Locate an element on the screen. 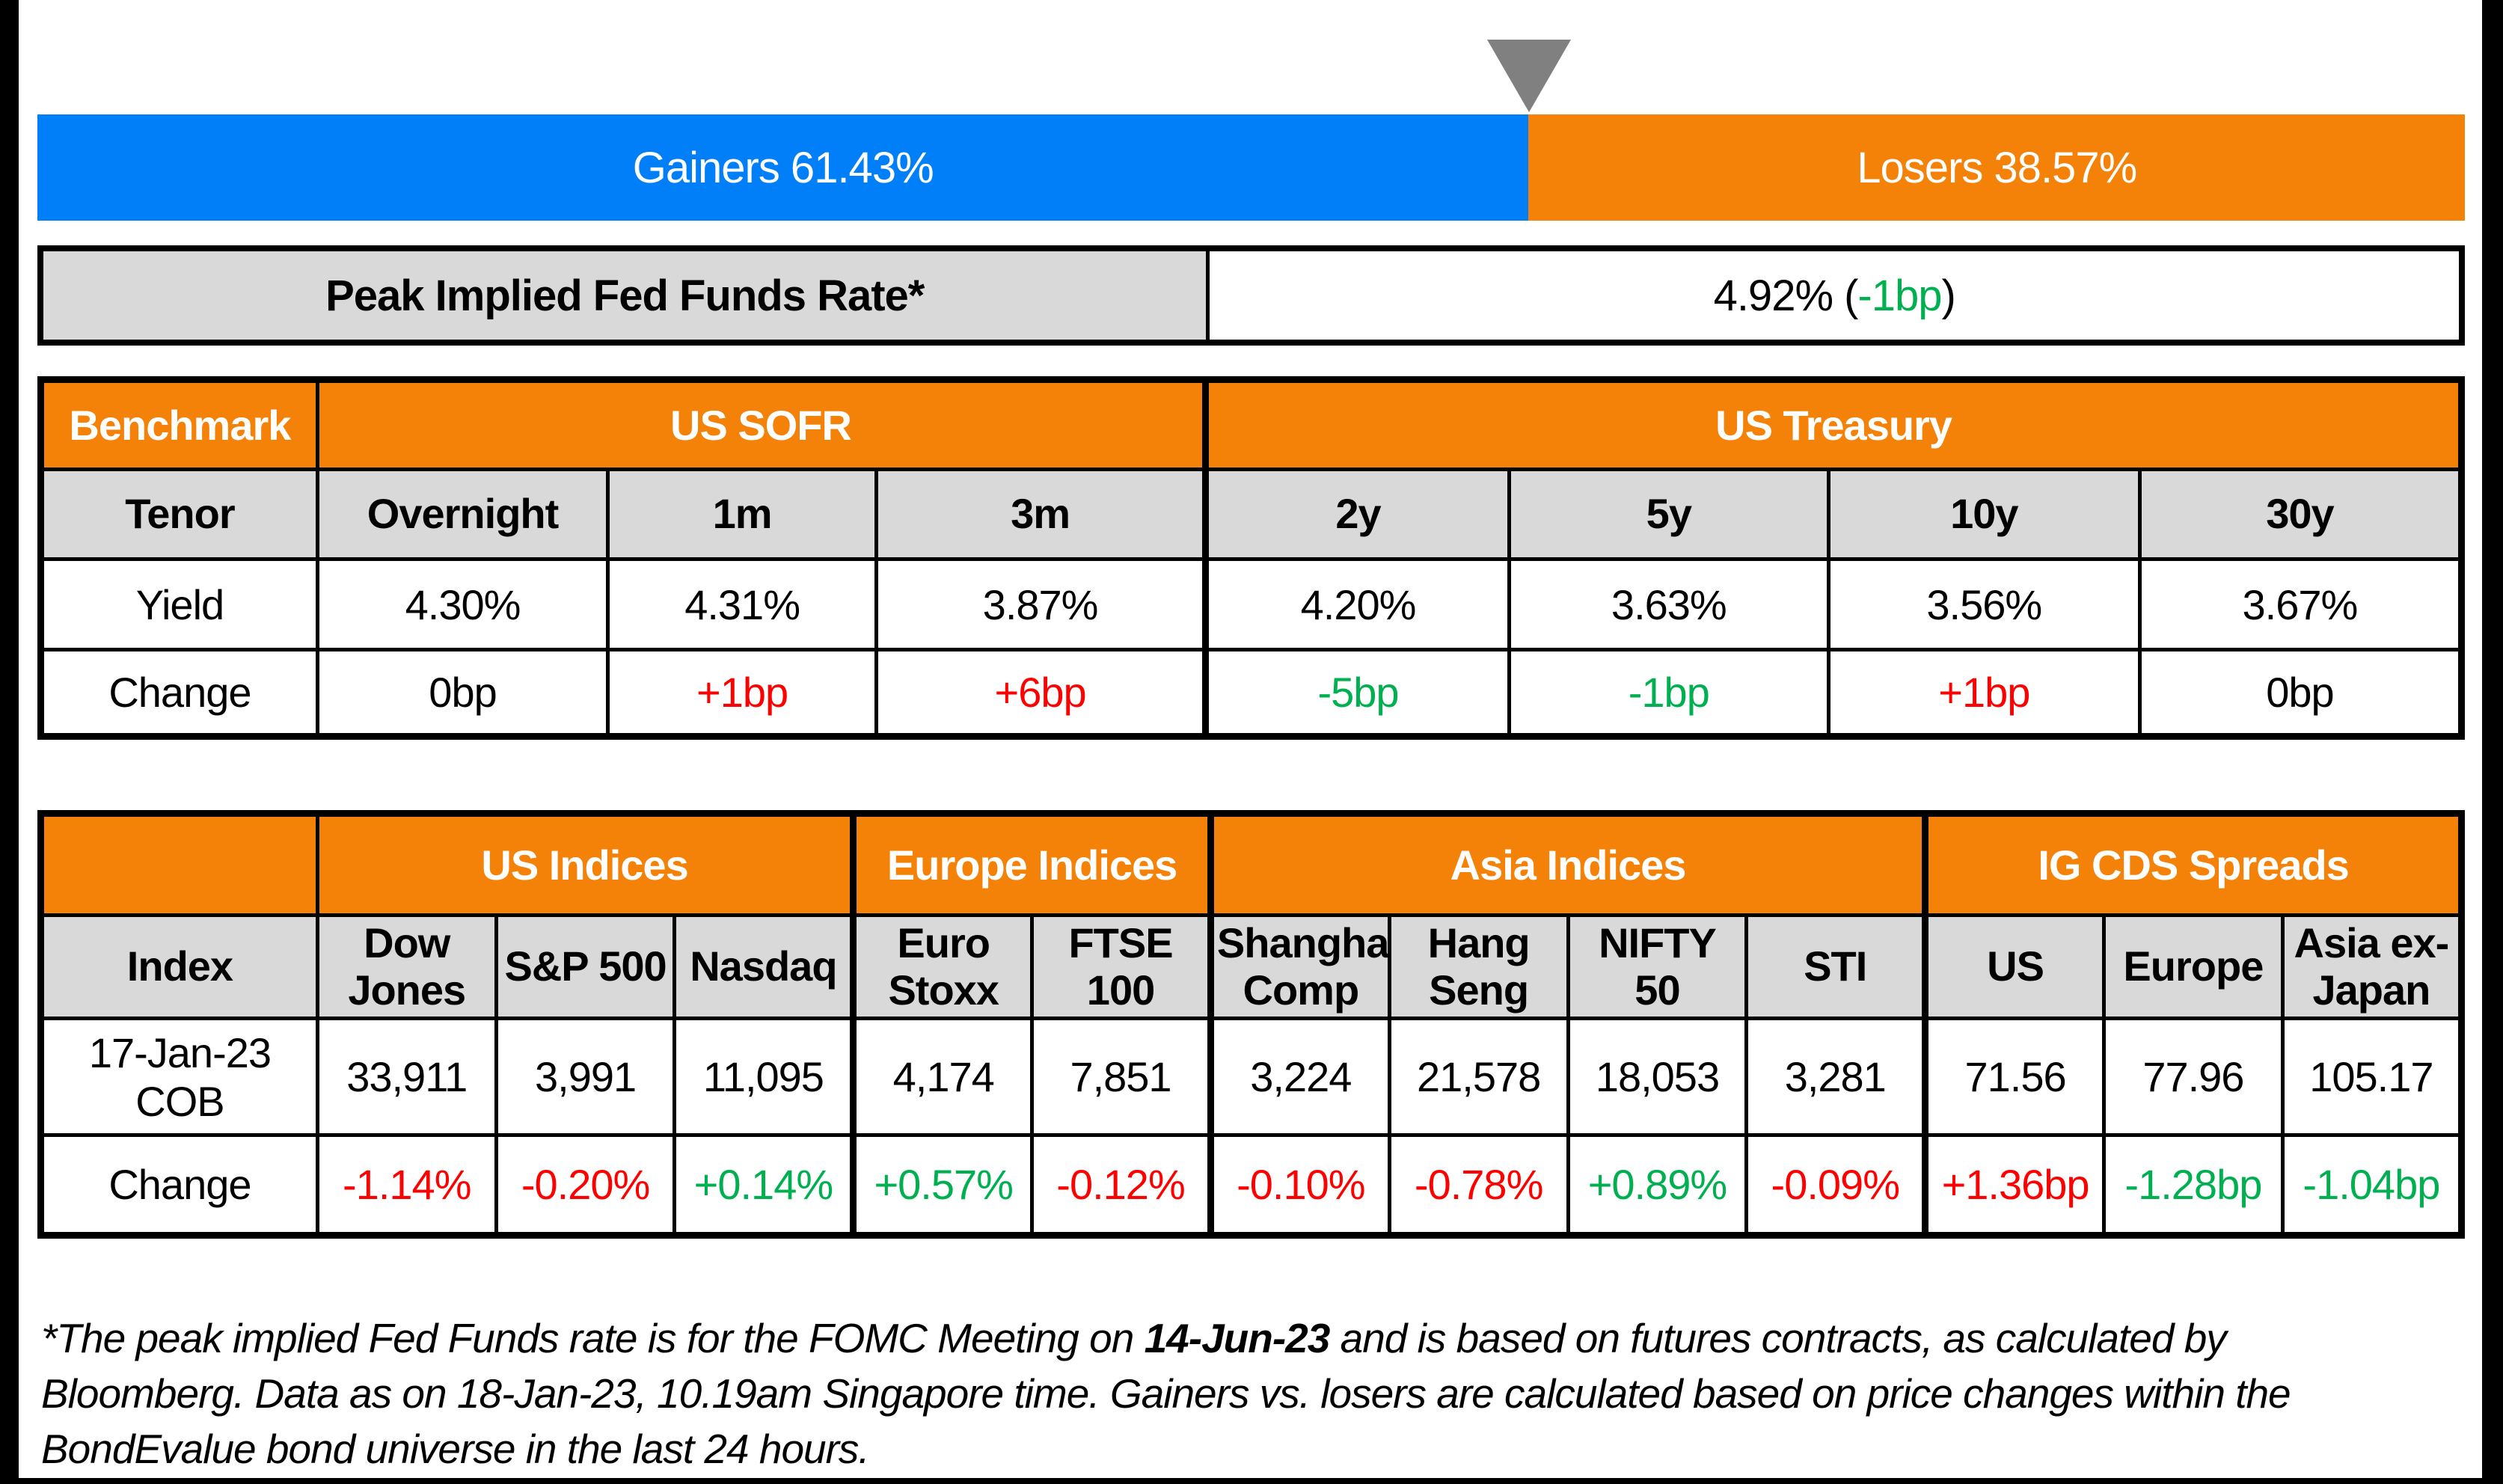  gainers-losers-bar: Gainers 61.43% Losers 38.57% is located at coordinates (1251, 167).